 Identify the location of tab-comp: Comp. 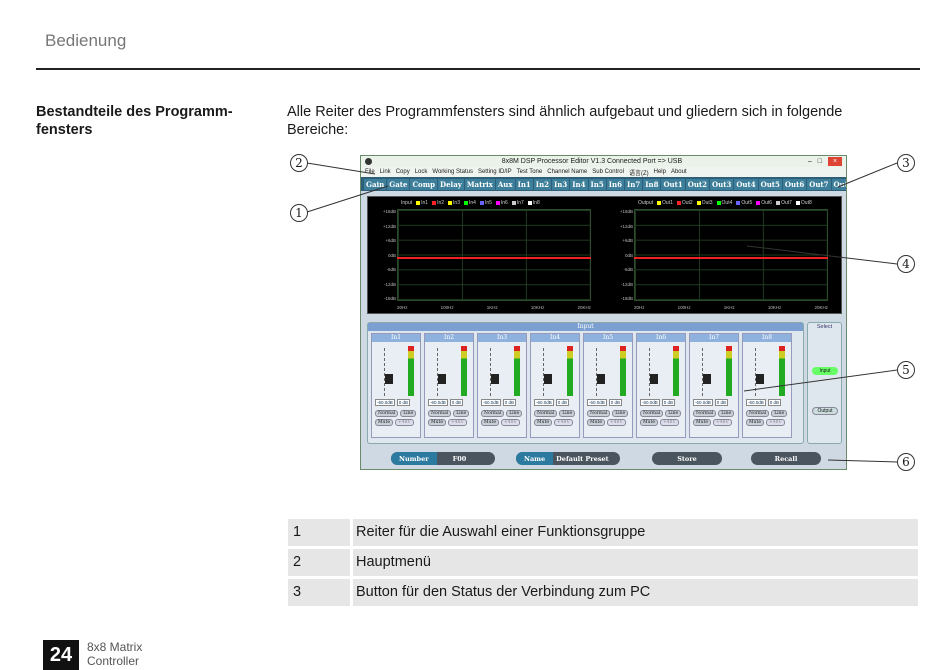
(424, 184).